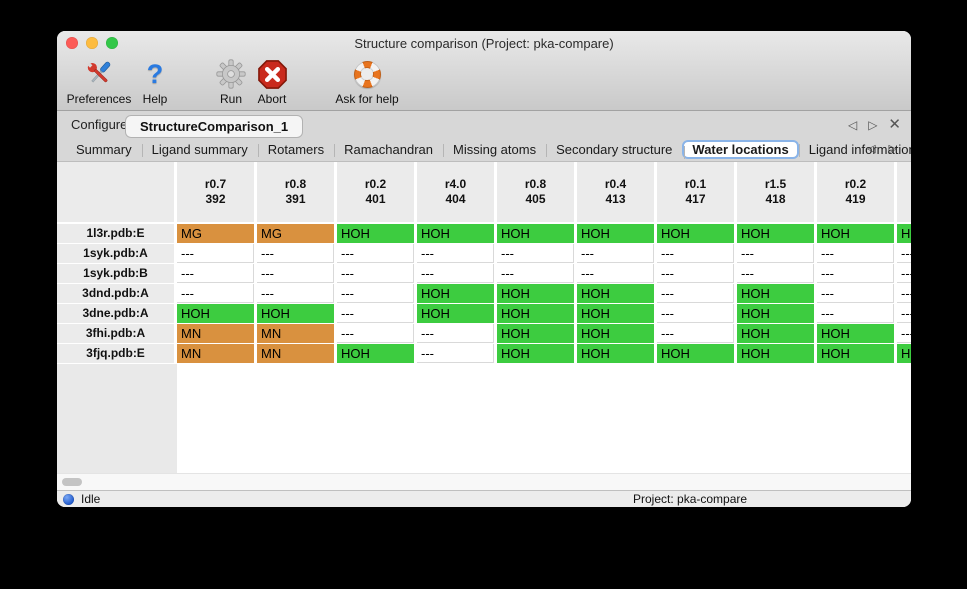  Describe the element at coordinates (484, 481) in the screenshot. I see `horizontal-scrollbar` at that location.